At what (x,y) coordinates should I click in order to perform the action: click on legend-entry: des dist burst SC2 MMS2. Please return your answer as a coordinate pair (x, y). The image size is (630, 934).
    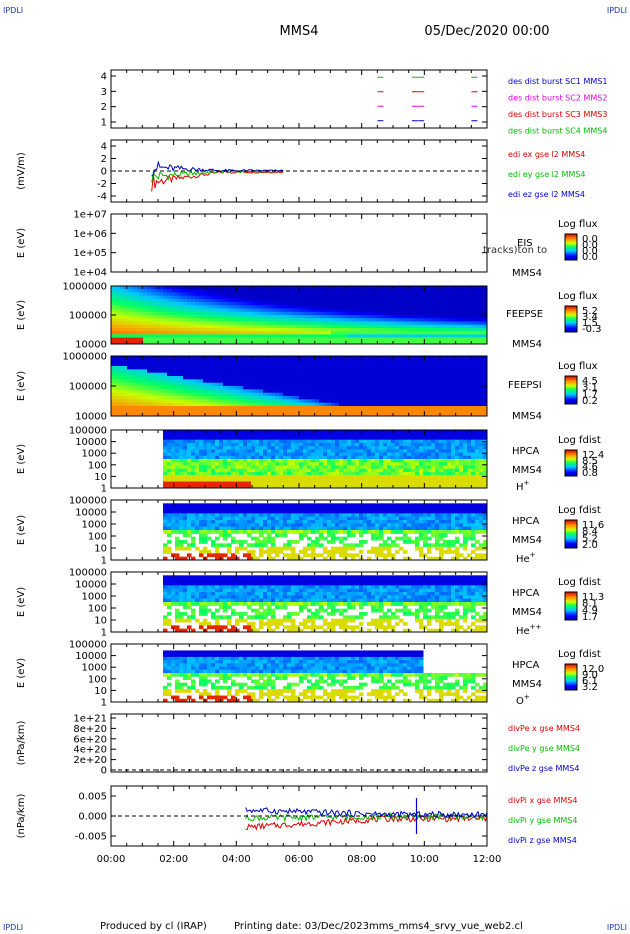
    Looking at the image, I should click on (557, 98).